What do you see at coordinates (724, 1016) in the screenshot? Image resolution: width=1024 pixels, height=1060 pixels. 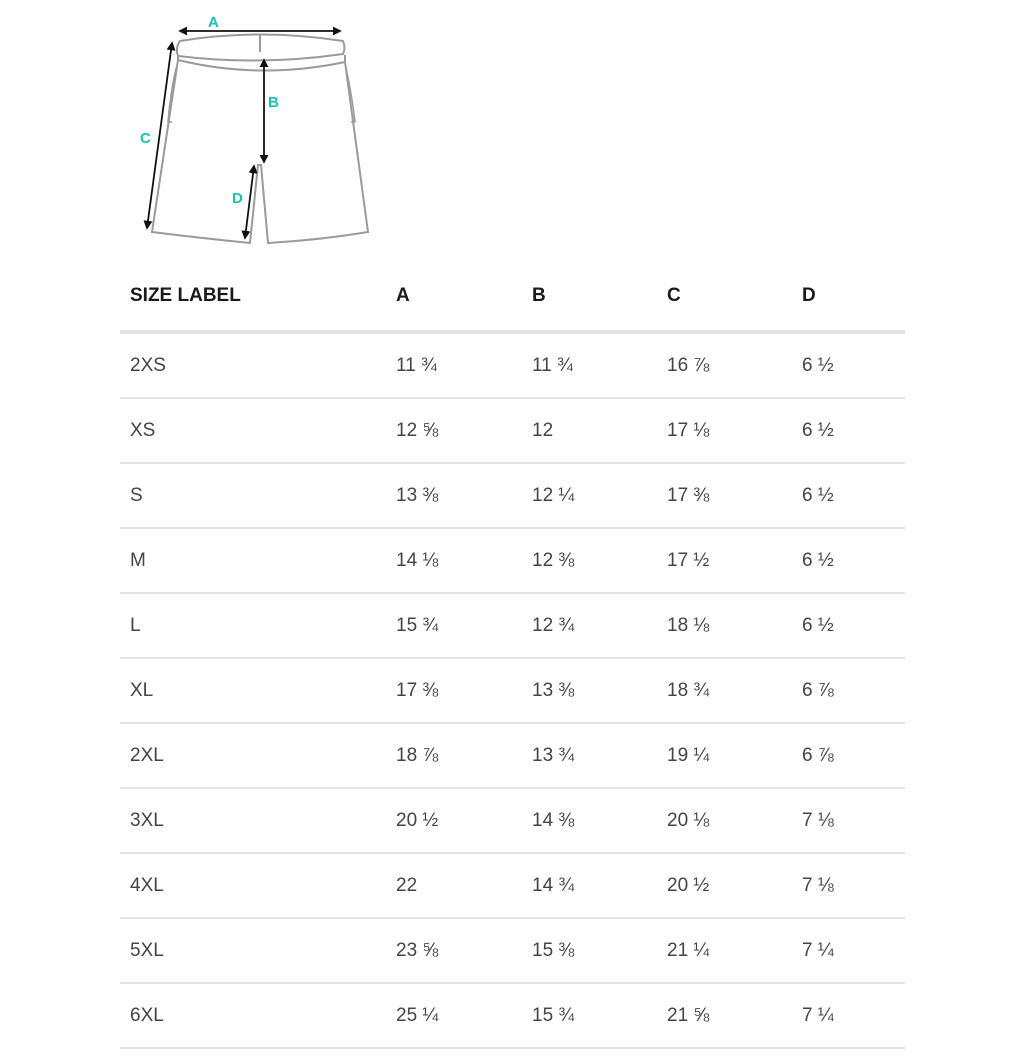 I see `measurement-cell: 21 ⅝` at bounding box center [724, 1016].